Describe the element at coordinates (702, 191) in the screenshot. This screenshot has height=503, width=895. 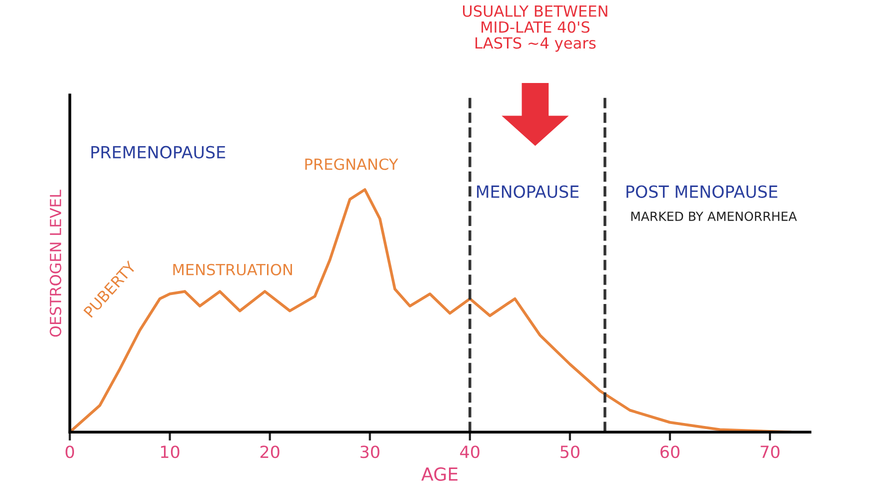
I see `annotation: POST MENOPAUSE` at that location.